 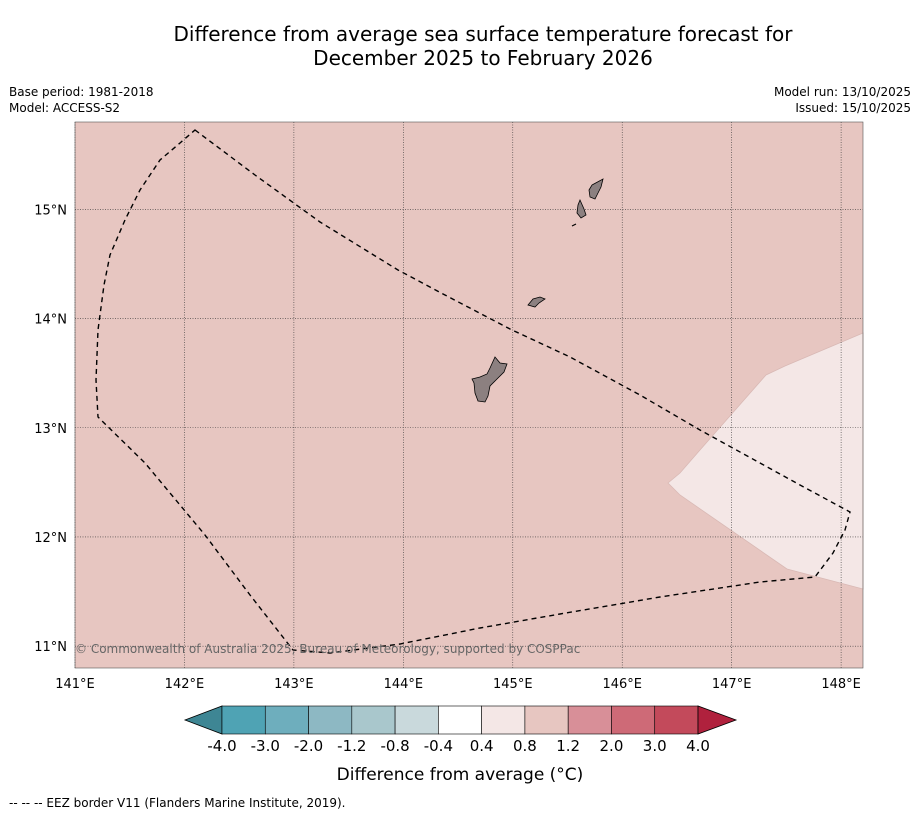 What do you see at coordinates (622, 684) in the screenshot?
I see `lon-tick-label: 146°E` at bounding box center [622, 684].